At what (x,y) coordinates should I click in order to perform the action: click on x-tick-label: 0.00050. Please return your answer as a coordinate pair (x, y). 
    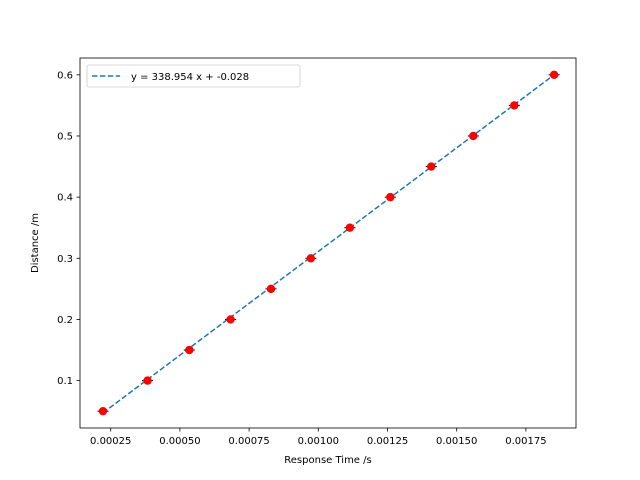
    Looking at the image, I should click on (179, 441).